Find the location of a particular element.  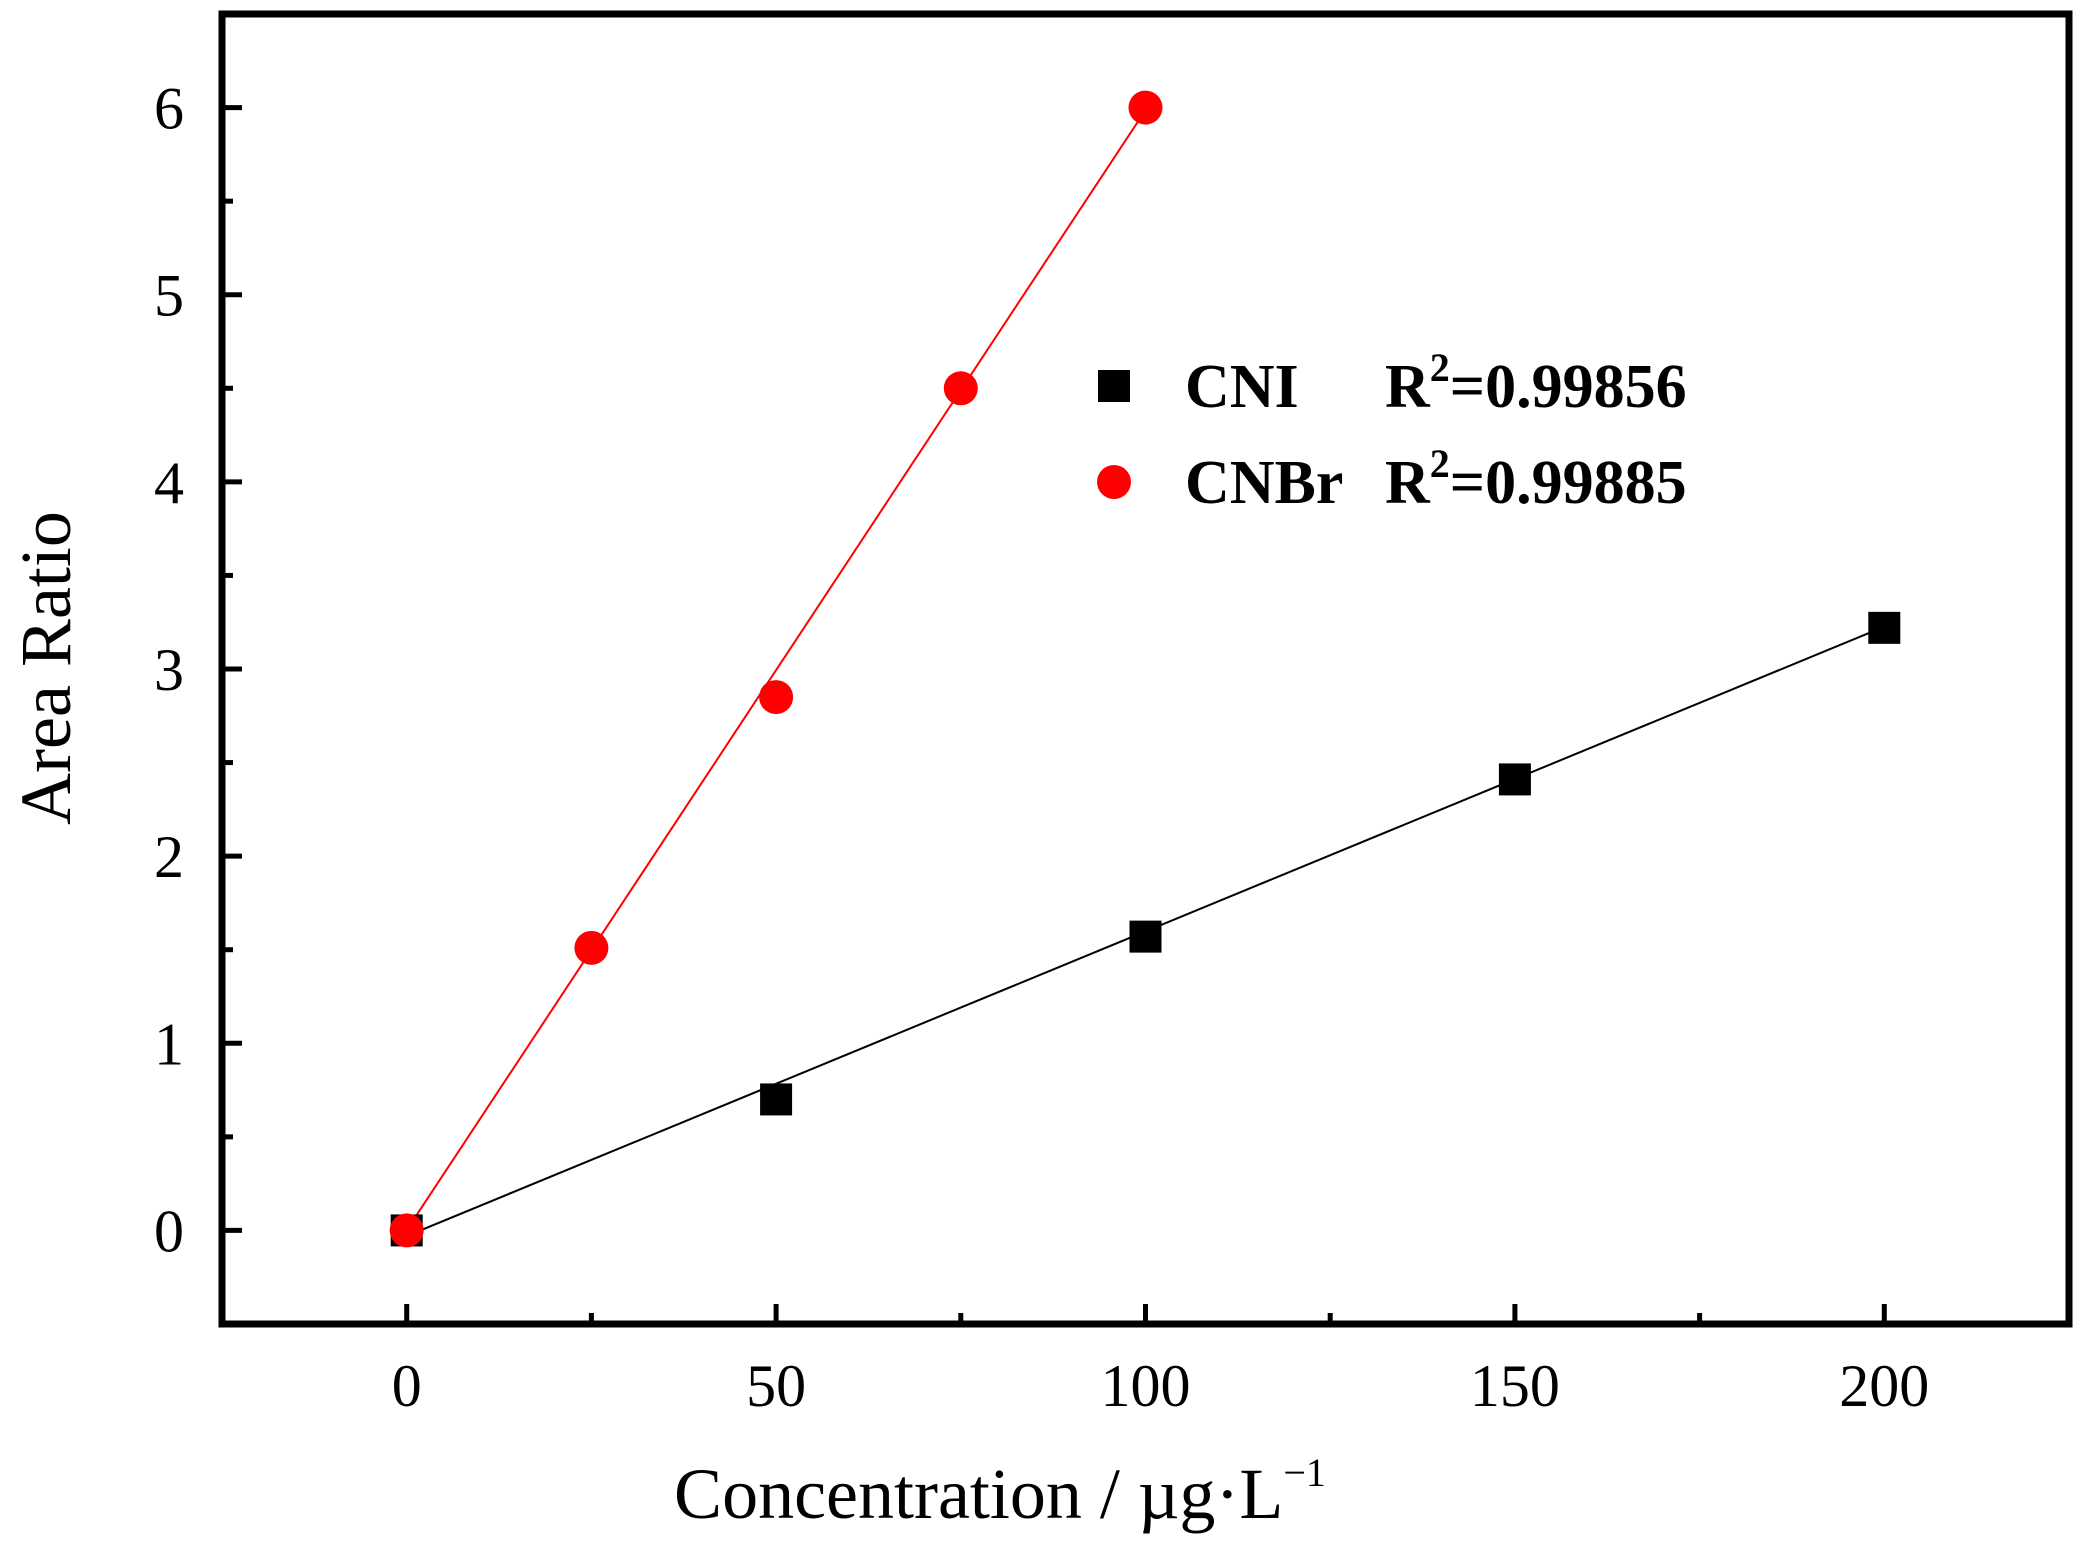

legend-name-cnbr: CNBr is located at coordinates (1264, 483).